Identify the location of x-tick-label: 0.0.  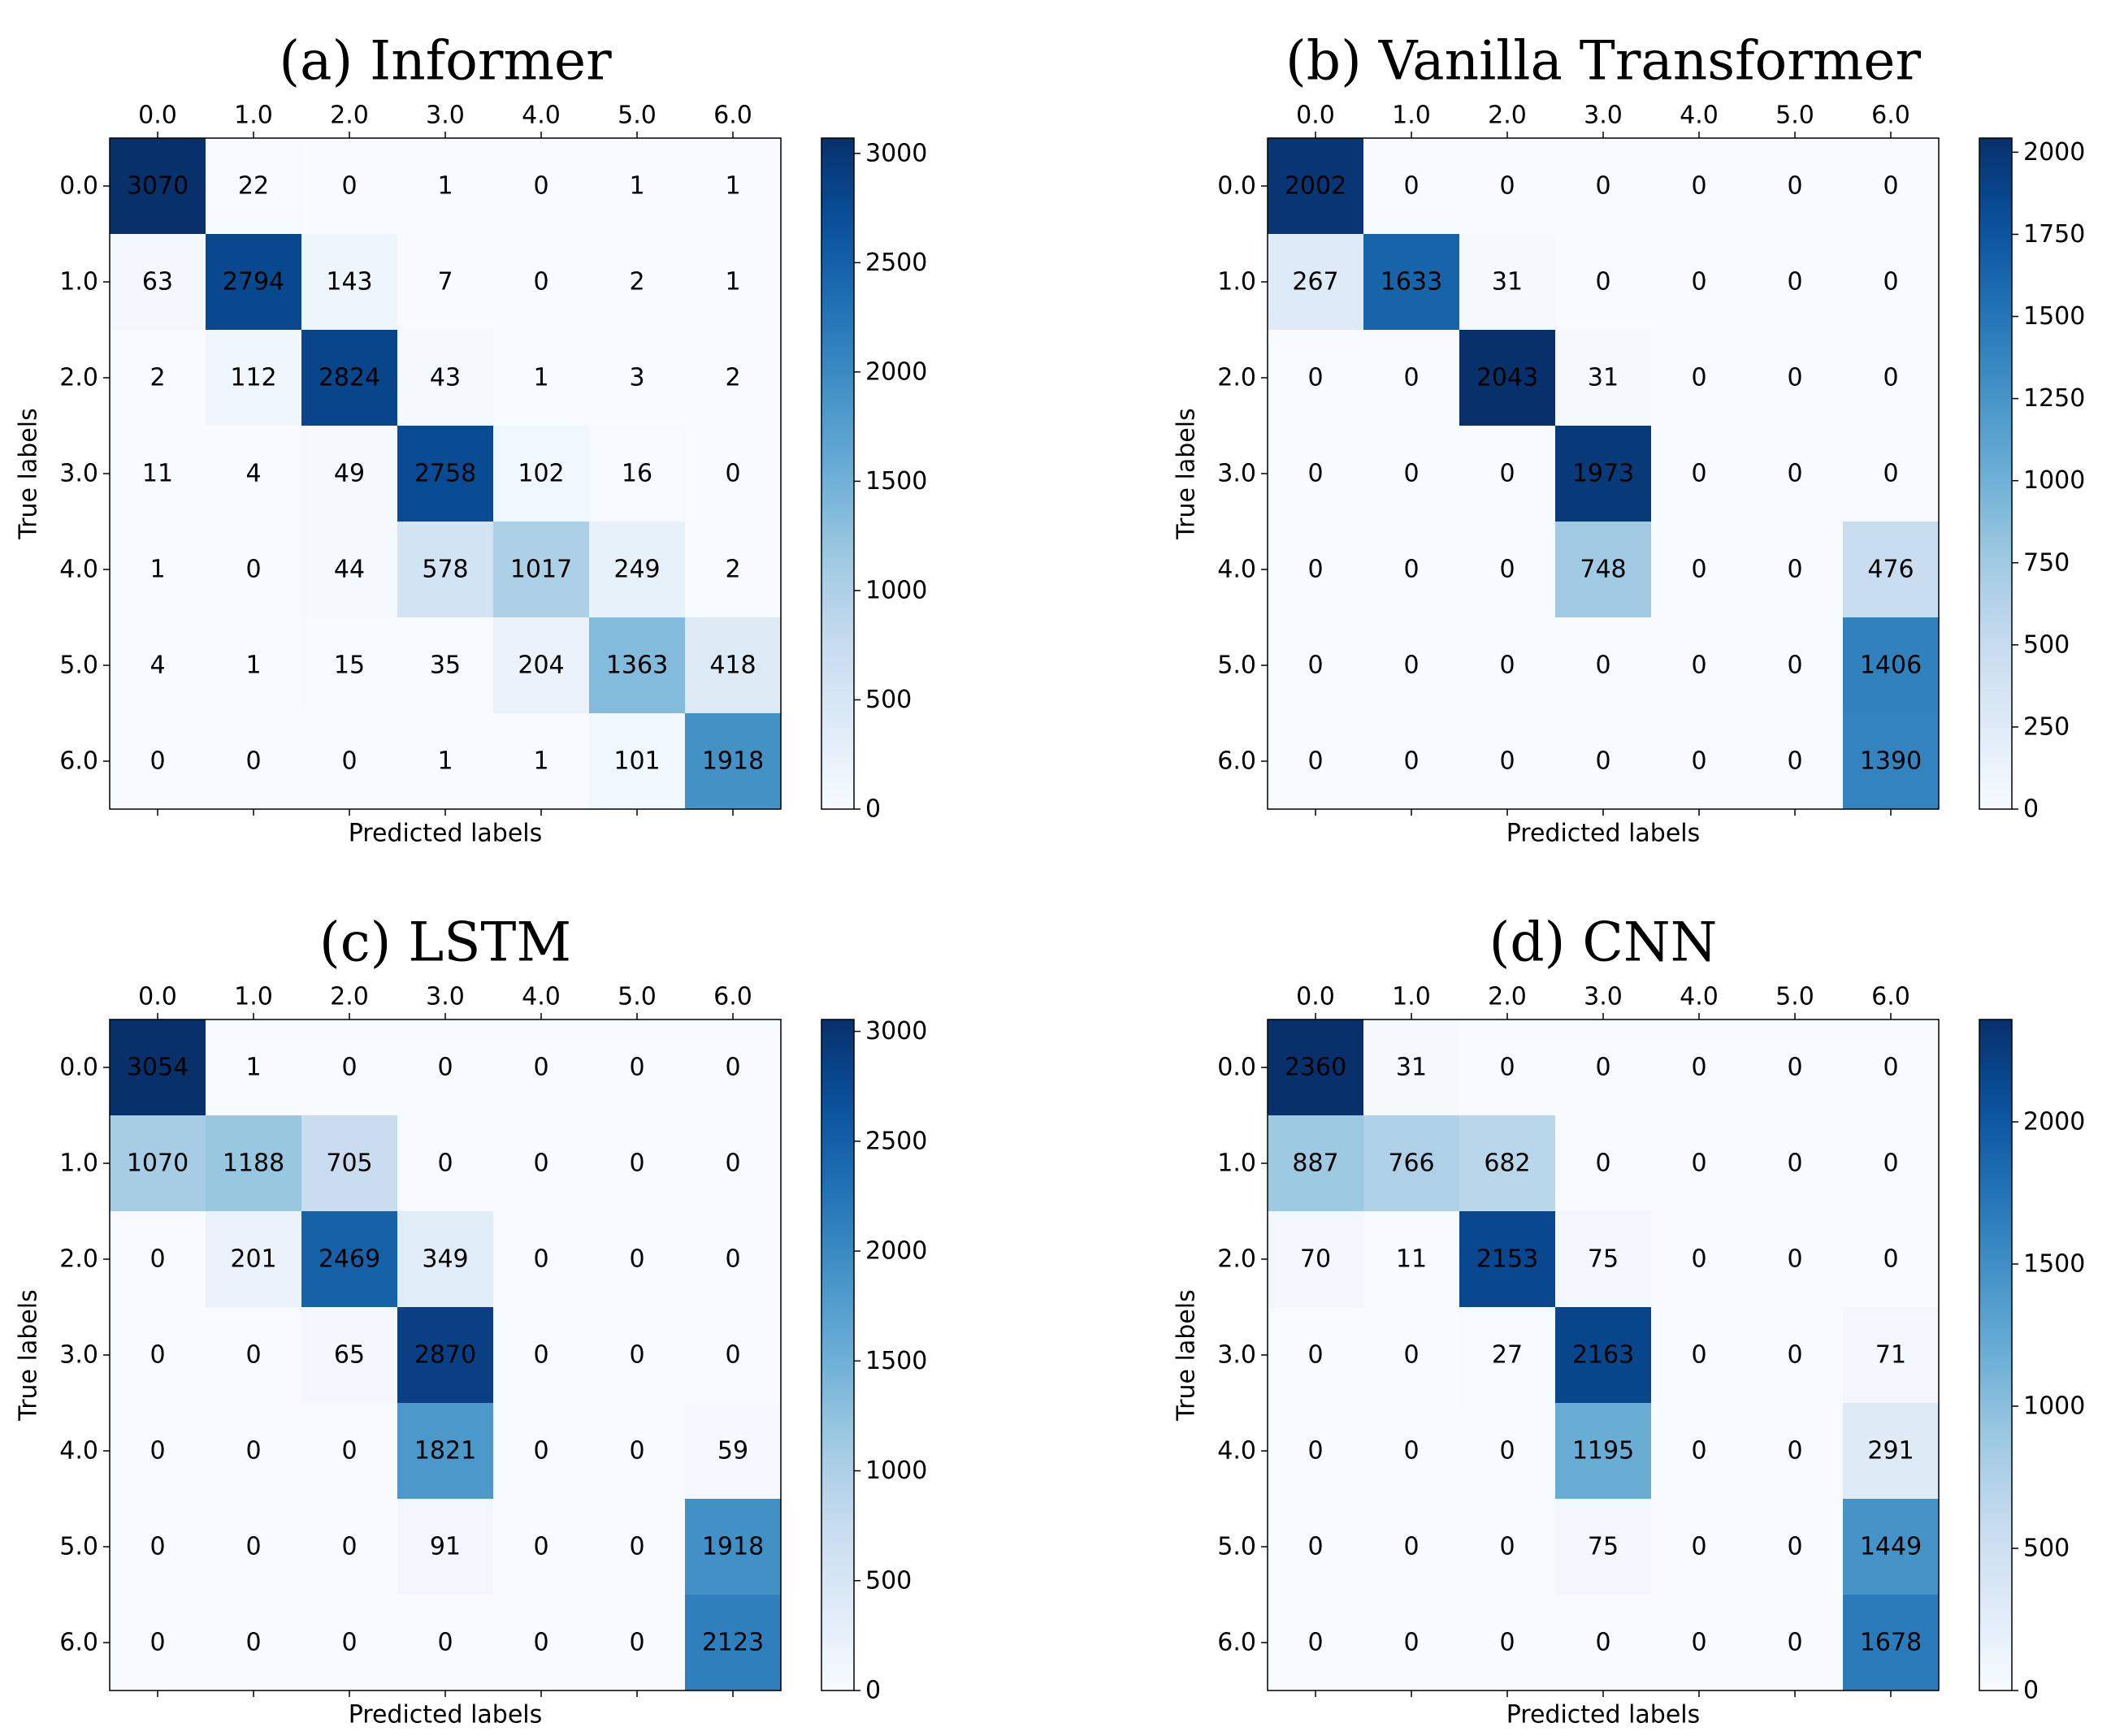
(157, 997).